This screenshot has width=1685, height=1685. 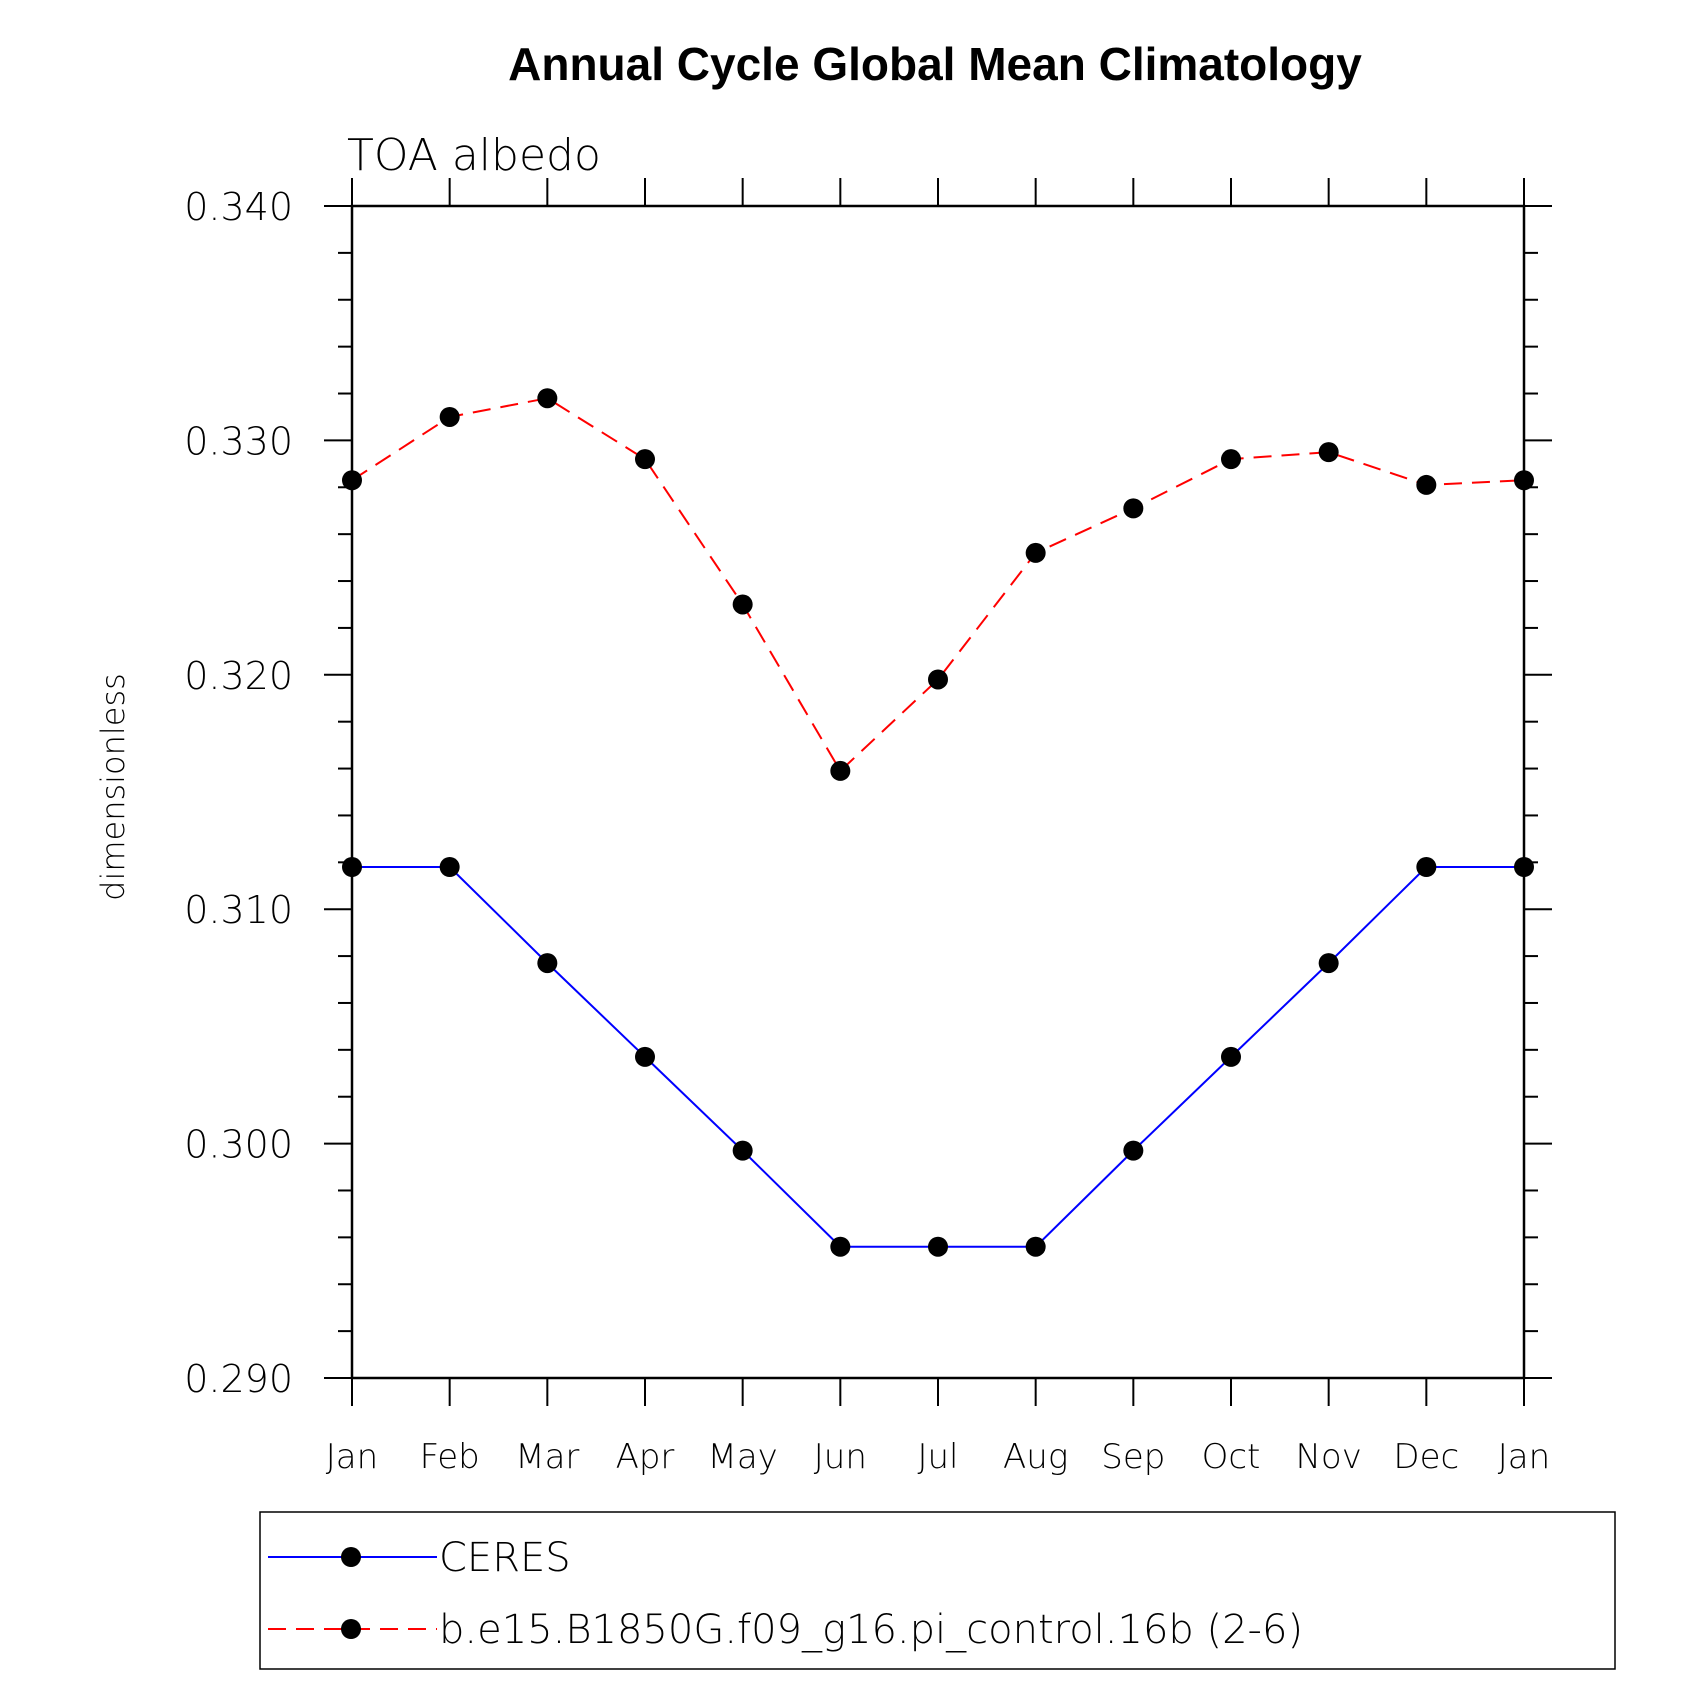 I want to click on x-tick-label: Feb, so click(x=450, y=1457).